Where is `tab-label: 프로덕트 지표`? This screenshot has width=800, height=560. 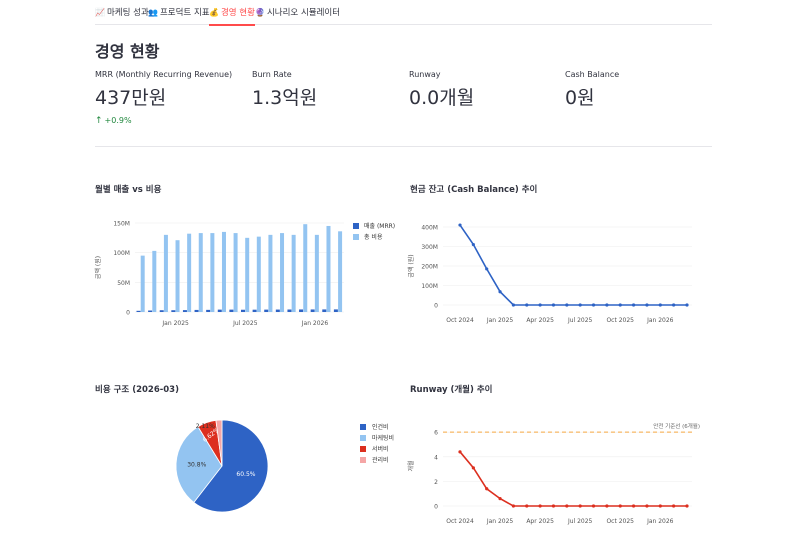 tab-label: 프로덕트 지표 is located at coordinates (184, 13).